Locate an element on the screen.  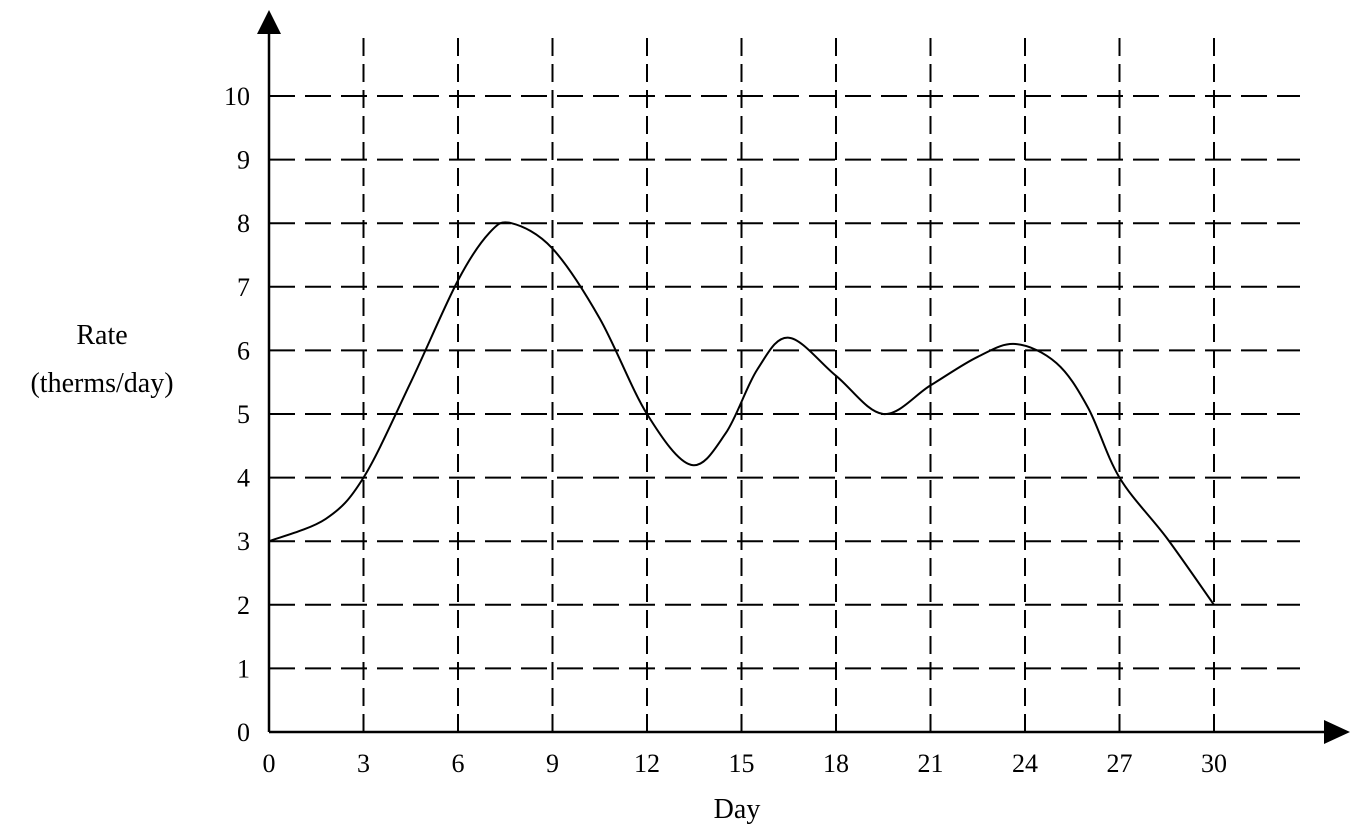
x-tick-label-3: 3 is located at coordinates (363, 763).